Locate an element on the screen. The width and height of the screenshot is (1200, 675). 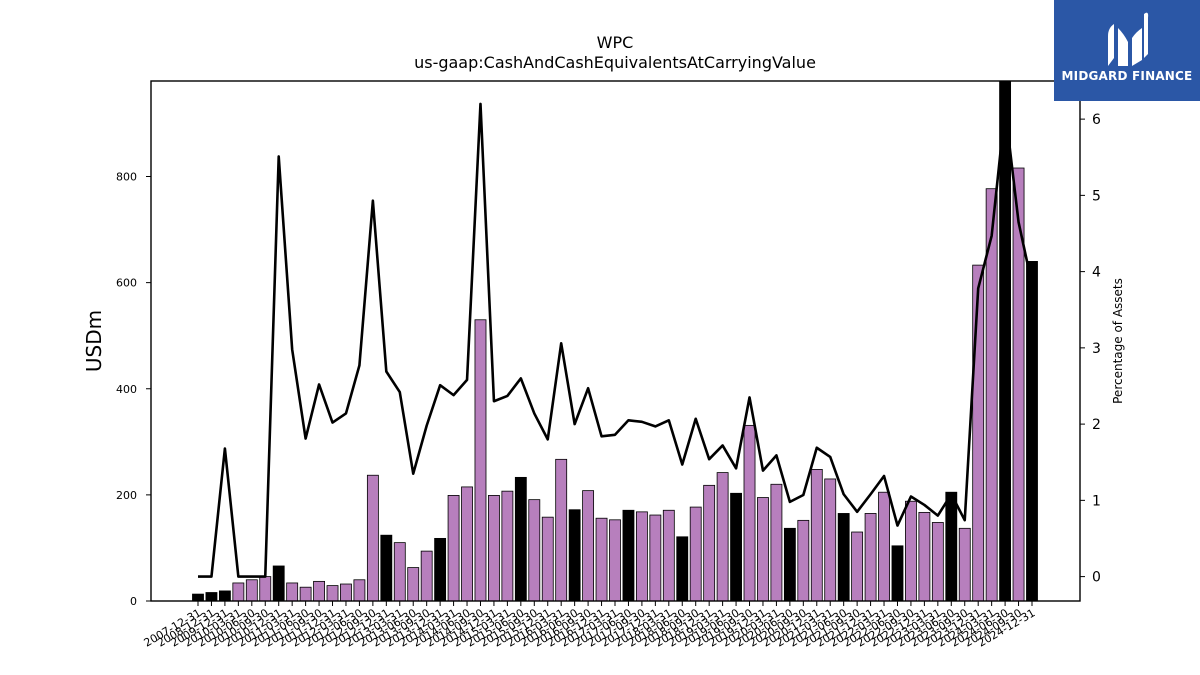
y-axis-label: USDm is located at coordinates (94, 341).